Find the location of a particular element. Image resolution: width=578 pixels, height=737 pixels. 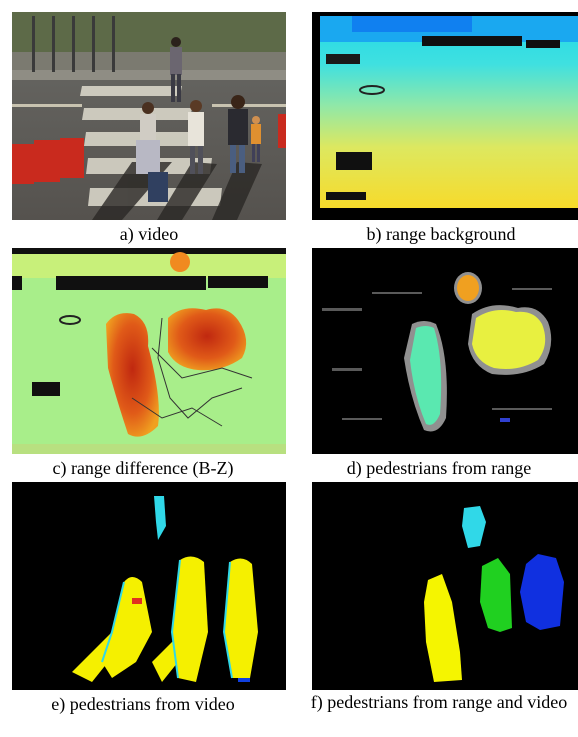

pedestrians-video-image is located at coordinates (149, 586).